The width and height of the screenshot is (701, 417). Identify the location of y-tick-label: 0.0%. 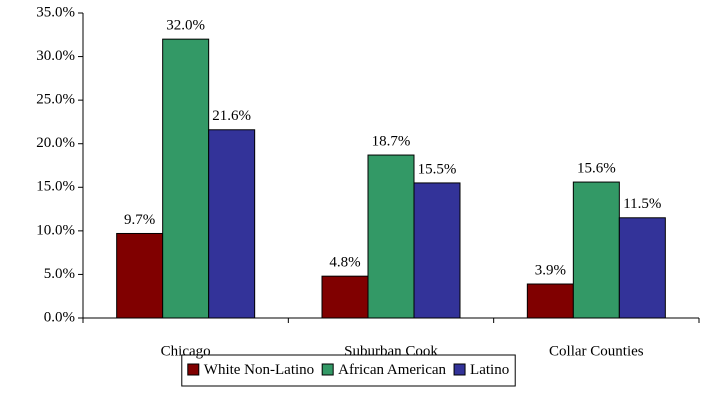
(59, 317).